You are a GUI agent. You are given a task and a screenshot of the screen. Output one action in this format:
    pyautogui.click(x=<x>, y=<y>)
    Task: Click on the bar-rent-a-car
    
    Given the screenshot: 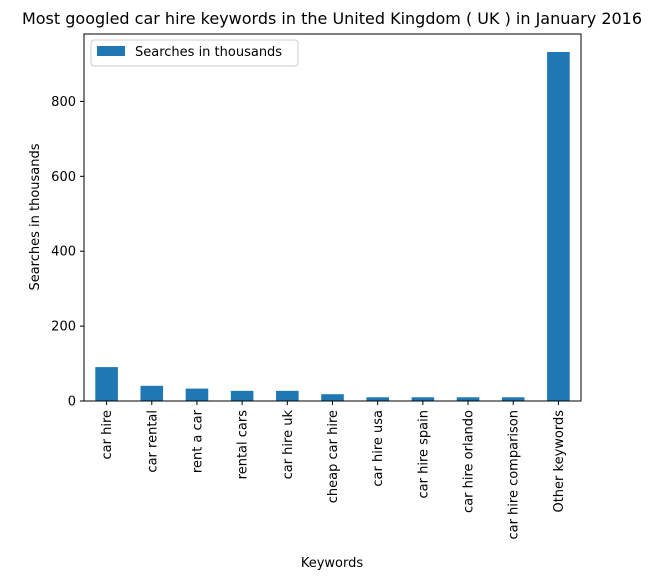 What is the action you would take?
    pyautogui.click(x=197, y=394)
    